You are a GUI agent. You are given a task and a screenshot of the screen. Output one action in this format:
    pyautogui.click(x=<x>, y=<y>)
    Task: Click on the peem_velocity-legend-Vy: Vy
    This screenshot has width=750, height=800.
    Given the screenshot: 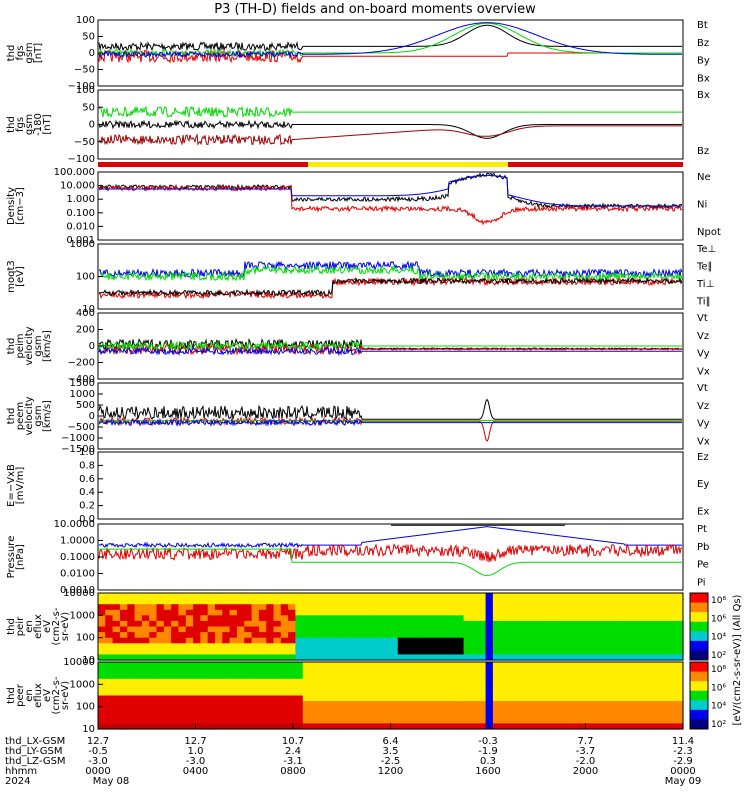 What is the action you would take?
    pyautogui.click(x=703, y=424)
    